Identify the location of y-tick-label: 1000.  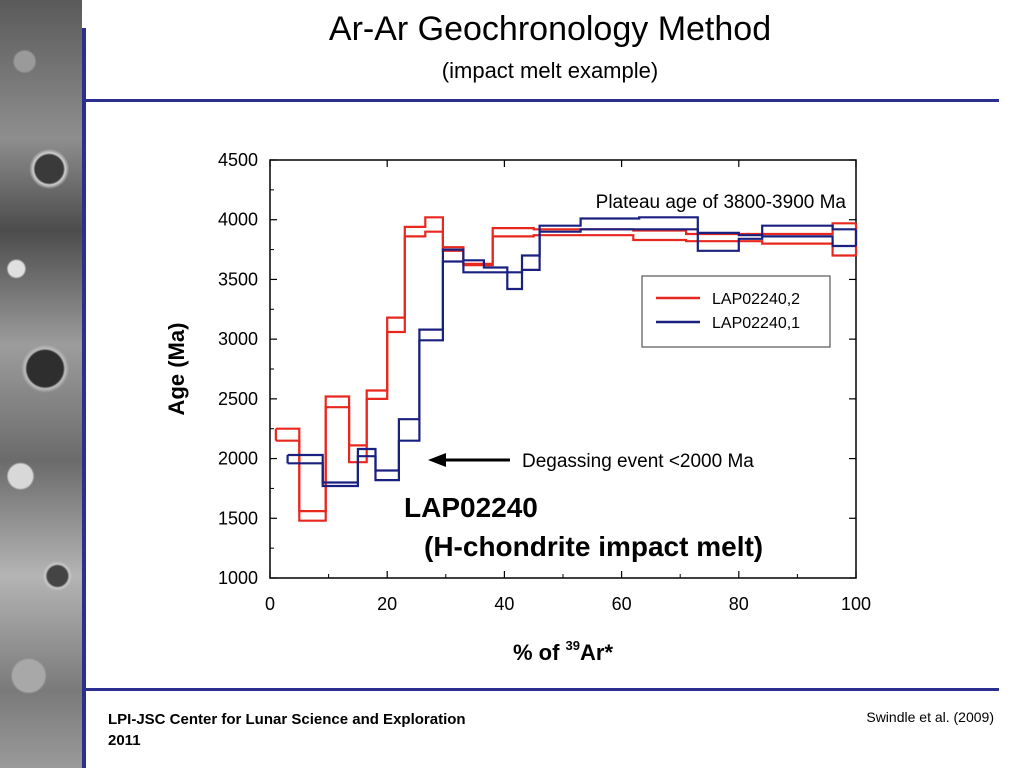
(238, 578).